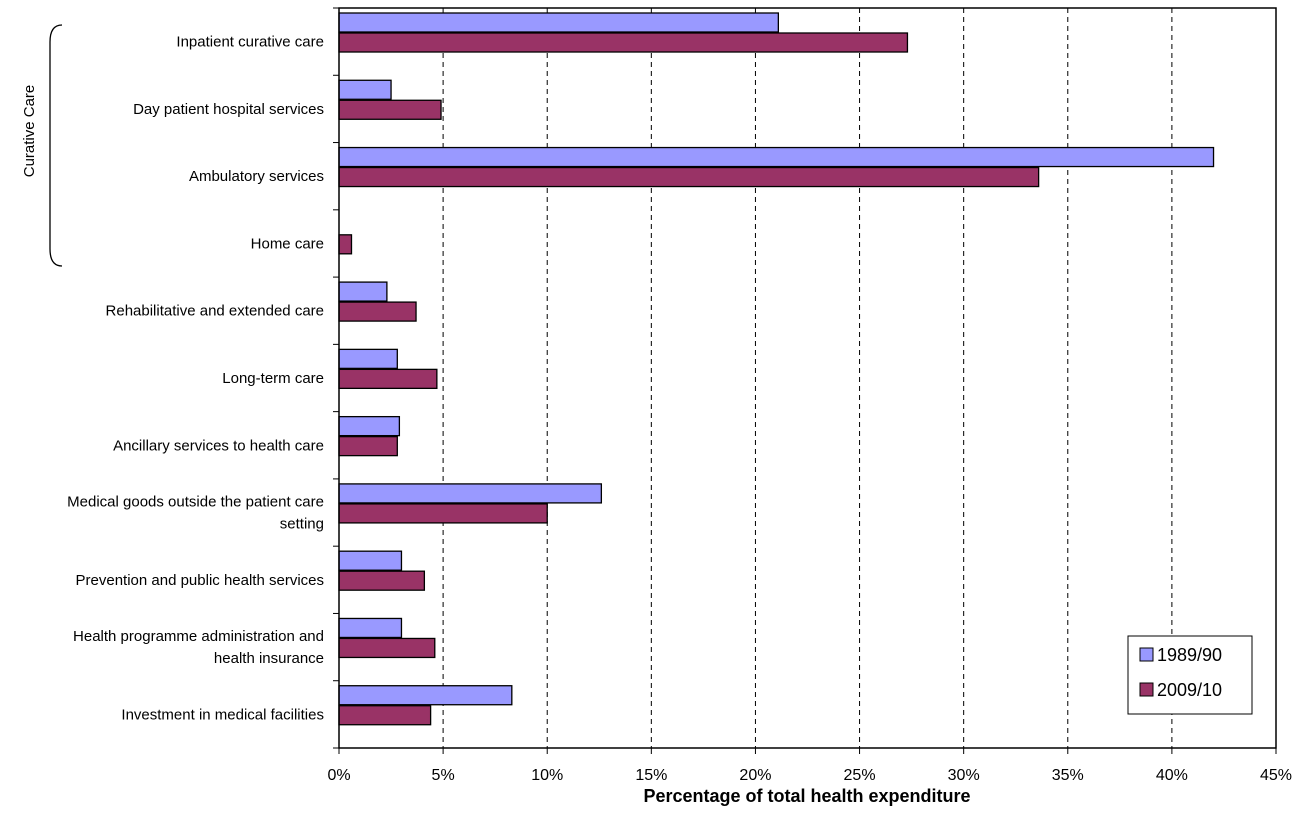  I want to click on x-tick-label: 30%, so click(964, 775).